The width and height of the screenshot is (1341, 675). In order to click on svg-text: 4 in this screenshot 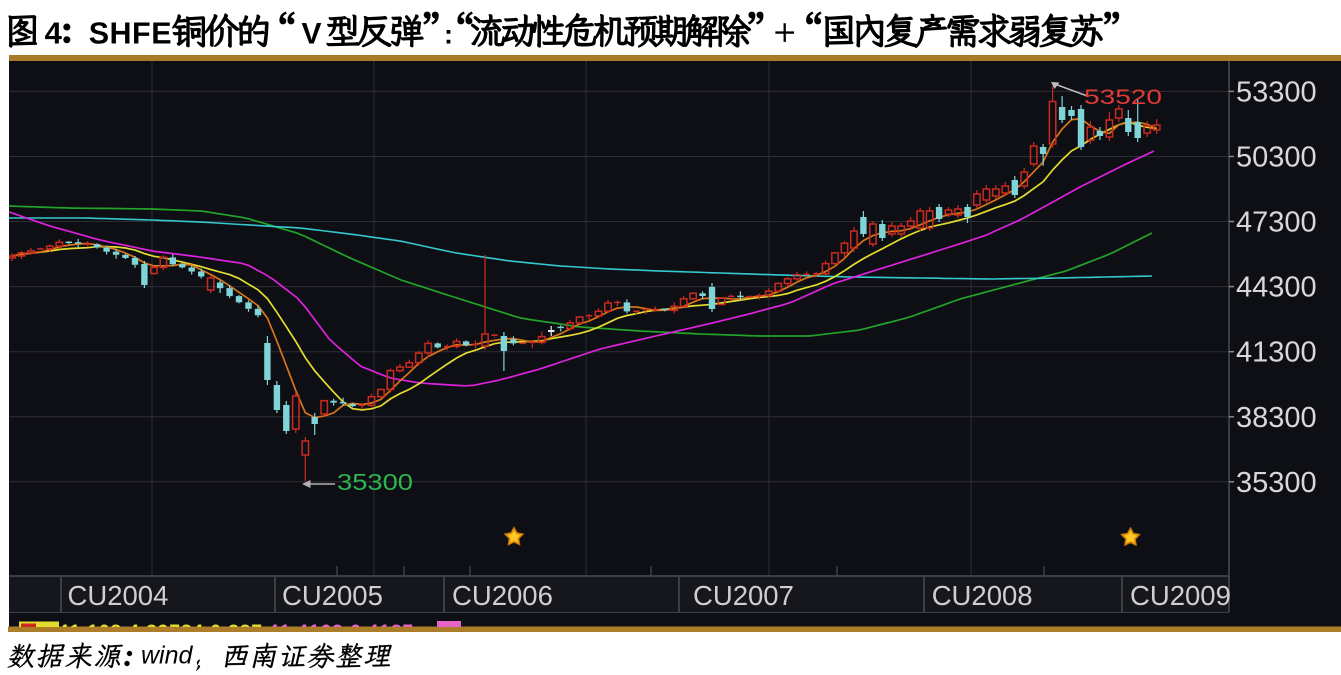, I will do `click(54, 33)`.